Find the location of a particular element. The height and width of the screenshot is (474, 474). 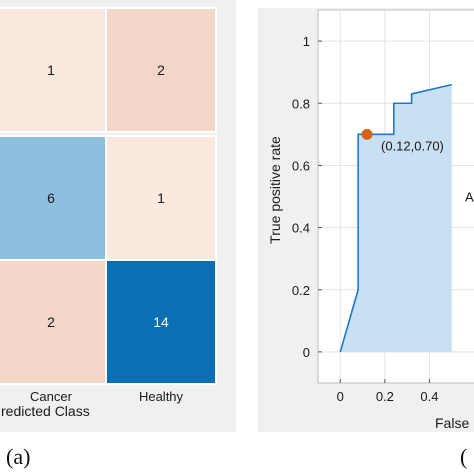

roc-y-axis-label: True positive rate is located at coordinates (275, 190).